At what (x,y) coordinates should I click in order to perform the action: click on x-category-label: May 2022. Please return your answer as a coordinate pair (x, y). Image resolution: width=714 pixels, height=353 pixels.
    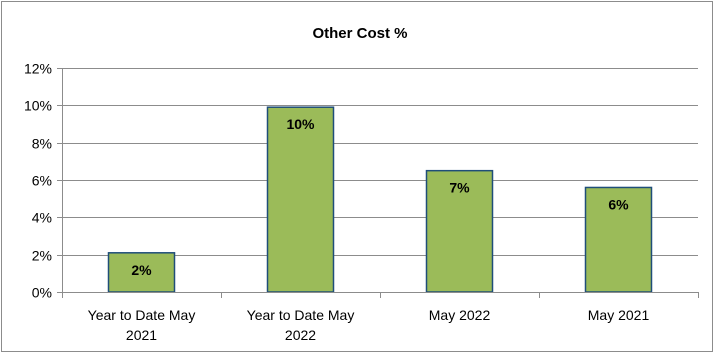
    Looking at the image, I should click on (460, 315).